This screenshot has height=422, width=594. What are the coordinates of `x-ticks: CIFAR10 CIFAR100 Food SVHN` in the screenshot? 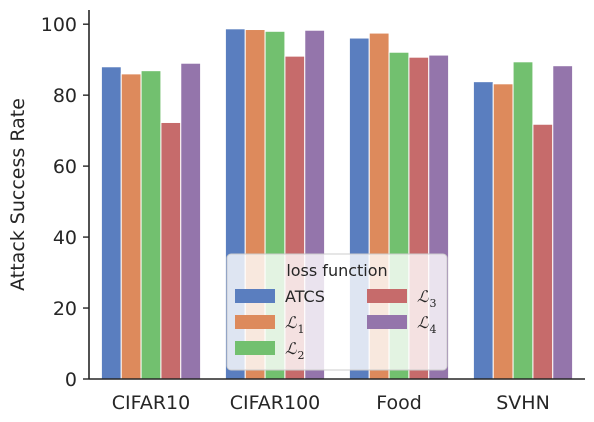 It's located at (331, 403).